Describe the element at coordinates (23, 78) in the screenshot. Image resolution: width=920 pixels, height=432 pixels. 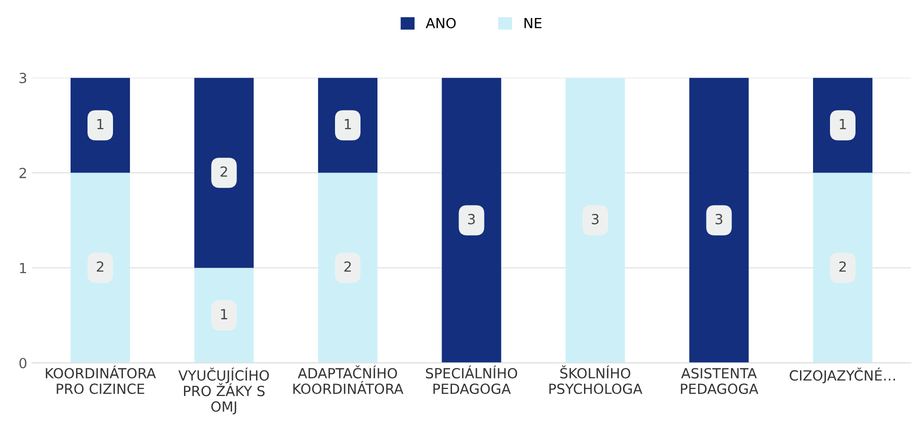
I see `y-tick-label: 3` at that location.